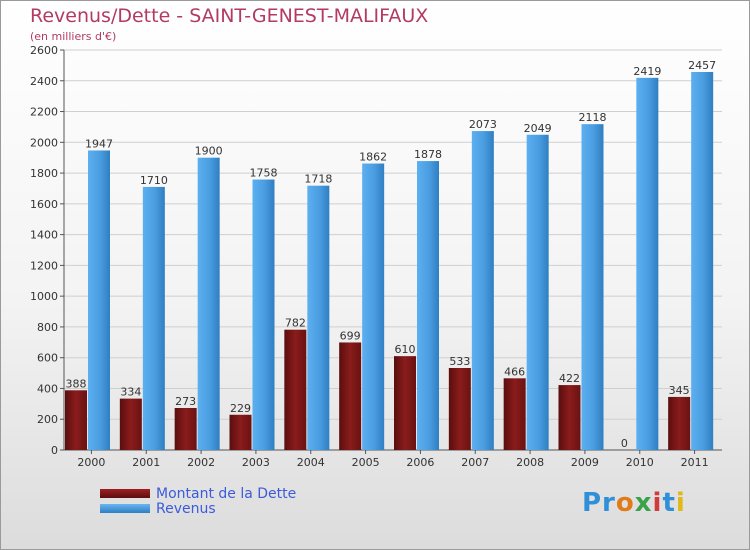  What do you see at coordinates (256, 462) in the screenshot?
I see `x-tick-label: 2003` at bounding box center [256, 462].